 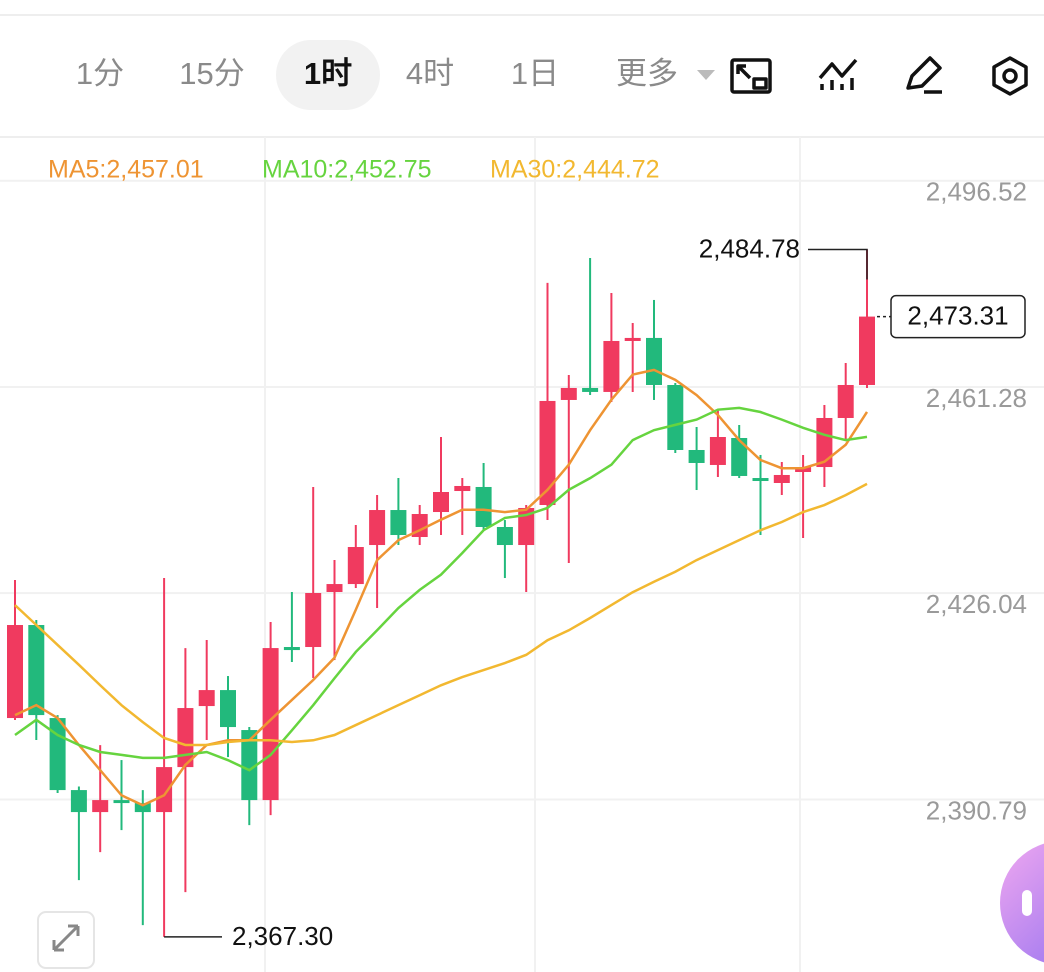 I want to click on tab-selected-bg, so click(x=328, y=75).